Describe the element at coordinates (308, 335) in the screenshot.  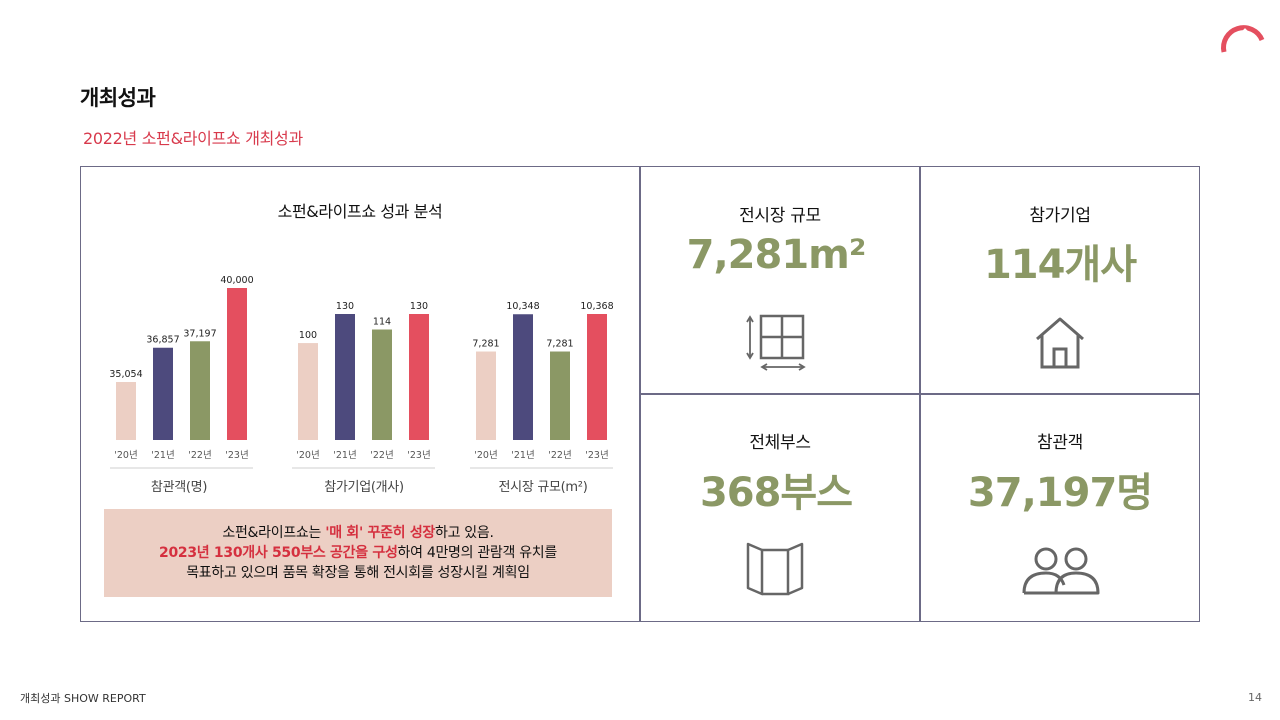
I see `bar-value-label: 100` at that location.